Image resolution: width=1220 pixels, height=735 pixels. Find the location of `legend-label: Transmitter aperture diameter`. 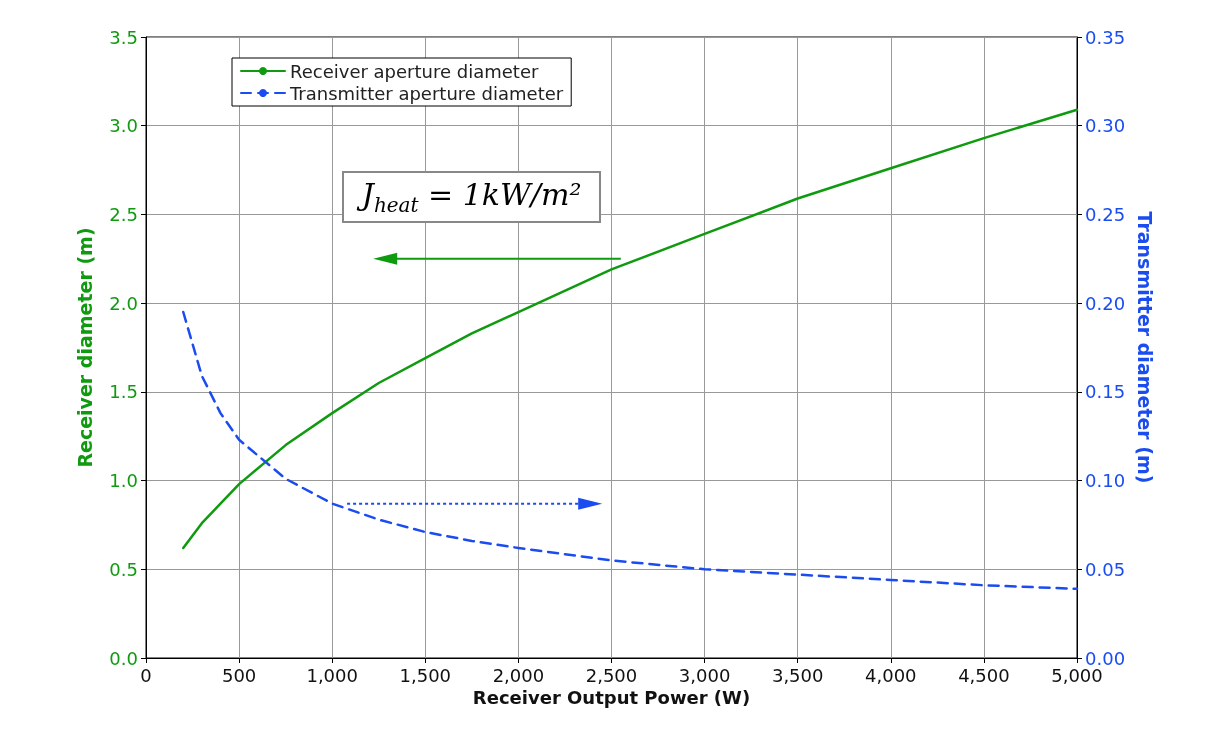

legend-label: Transmitter aperture diameter is located at coordinates (426, 93).